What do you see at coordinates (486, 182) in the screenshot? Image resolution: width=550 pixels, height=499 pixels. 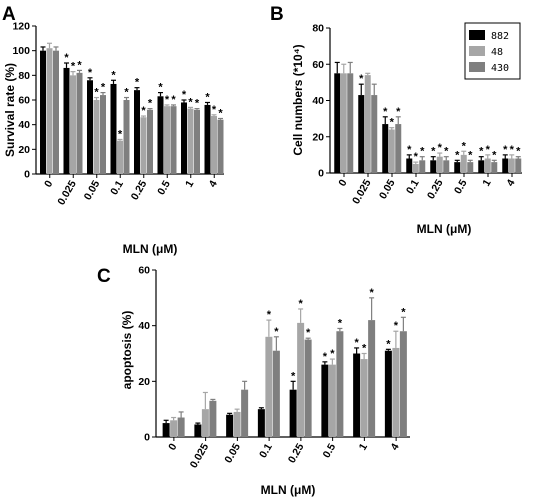 I see `x-tick-label: 1` at bounding box center [486, 182].